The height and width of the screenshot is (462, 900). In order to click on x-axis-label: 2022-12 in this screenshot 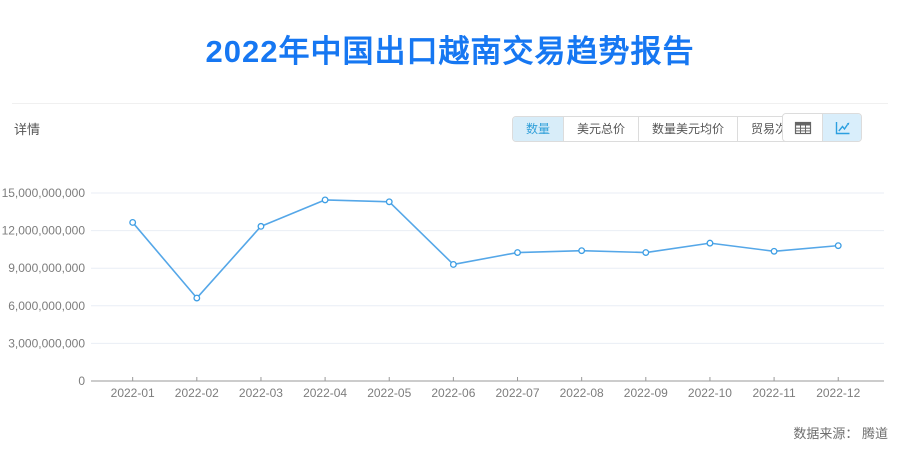, I will do `click(838, 393)`.